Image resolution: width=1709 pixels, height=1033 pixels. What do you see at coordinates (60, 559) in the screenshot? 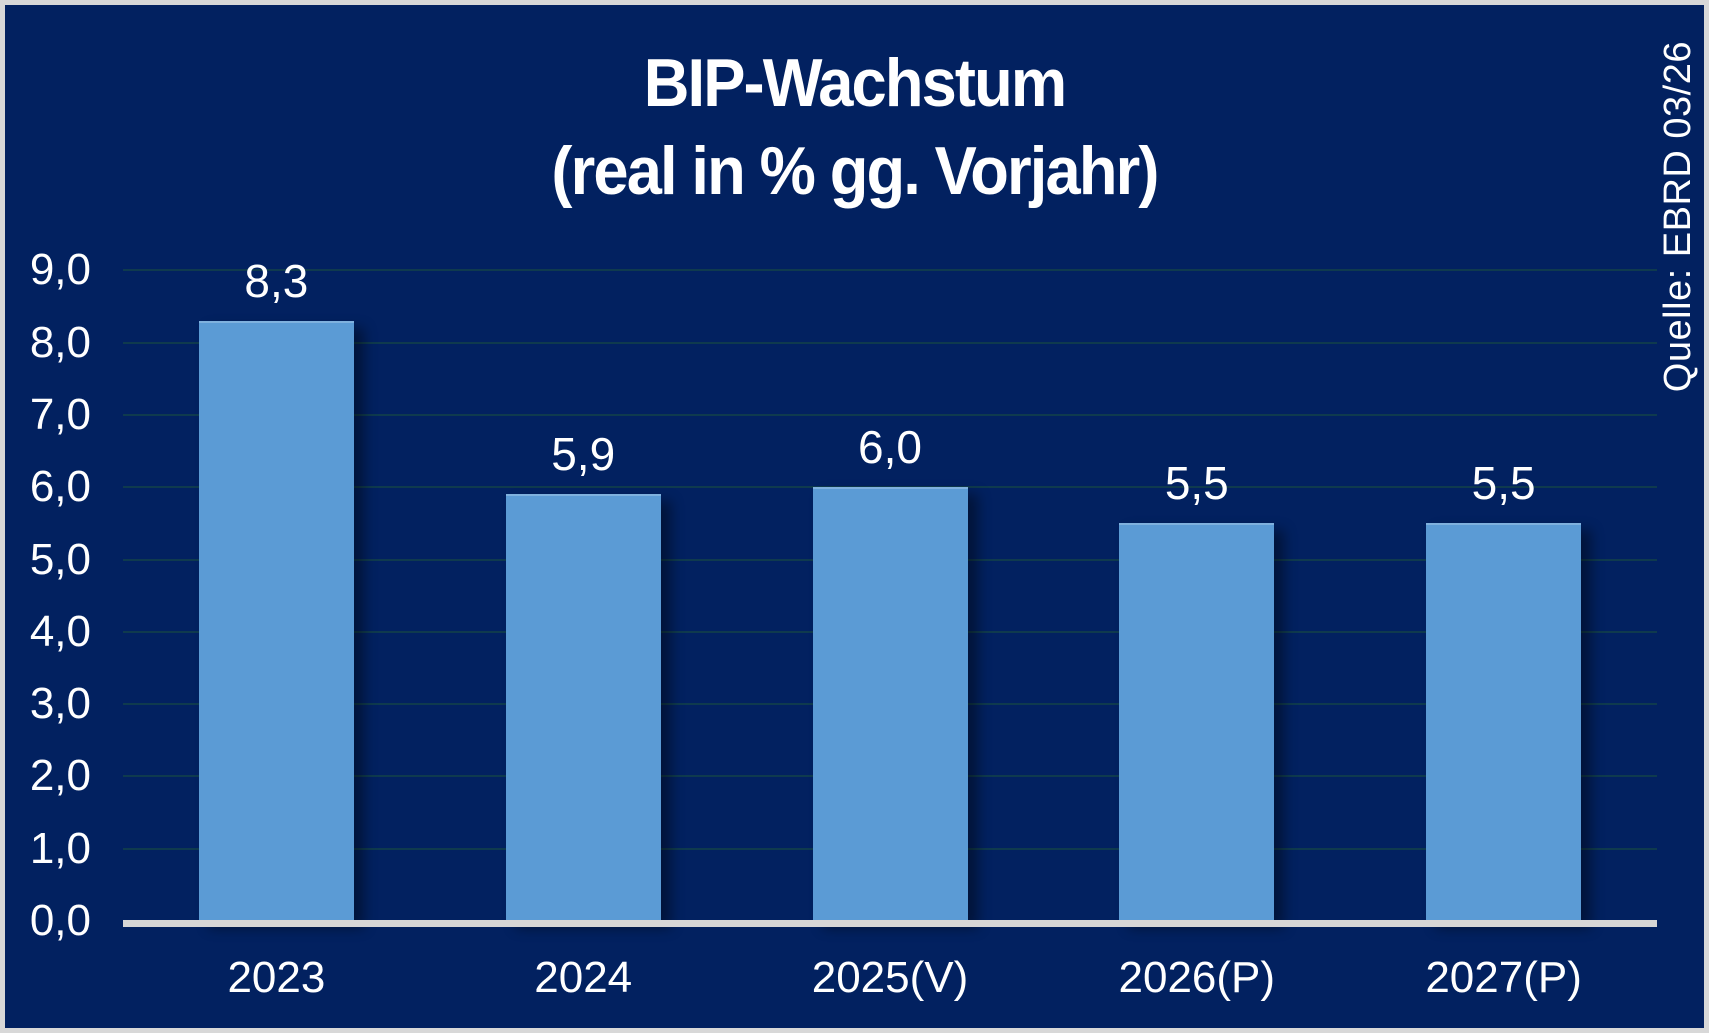
I see `y-axis-tick-label: 5,0` at bounding box center [60, 559].